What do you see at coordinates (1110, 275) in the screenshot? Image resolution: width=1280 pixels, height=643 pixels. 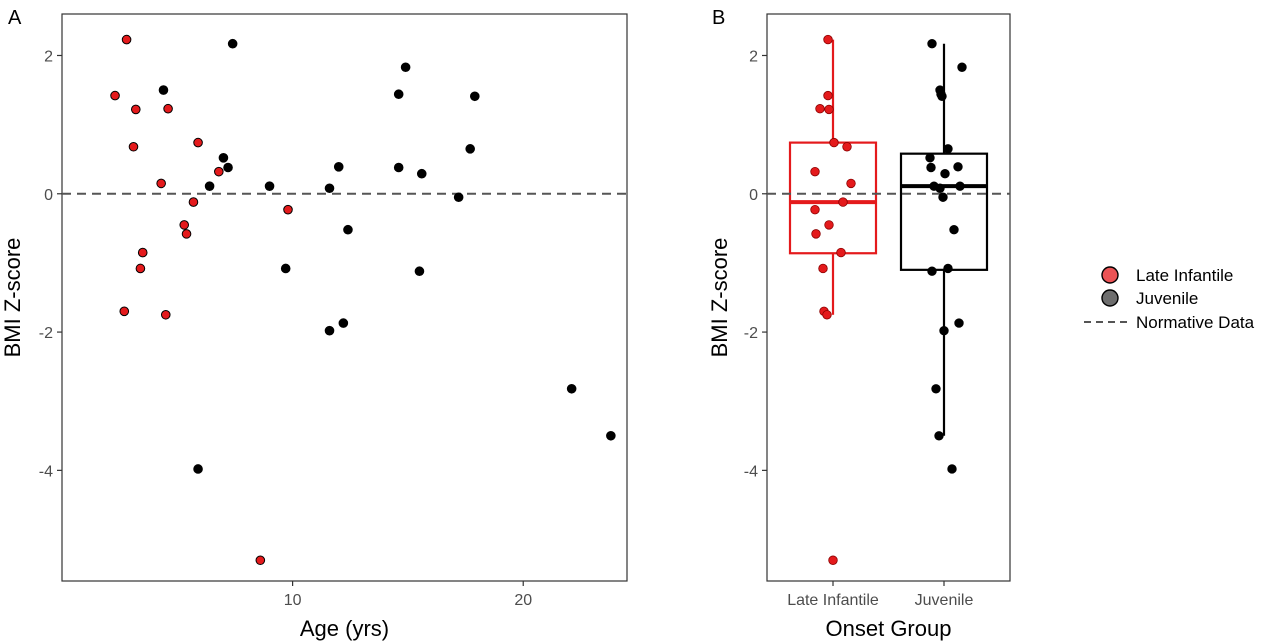 I see `legend-late-infantile-swatch` at bounding box center [1110, 275].